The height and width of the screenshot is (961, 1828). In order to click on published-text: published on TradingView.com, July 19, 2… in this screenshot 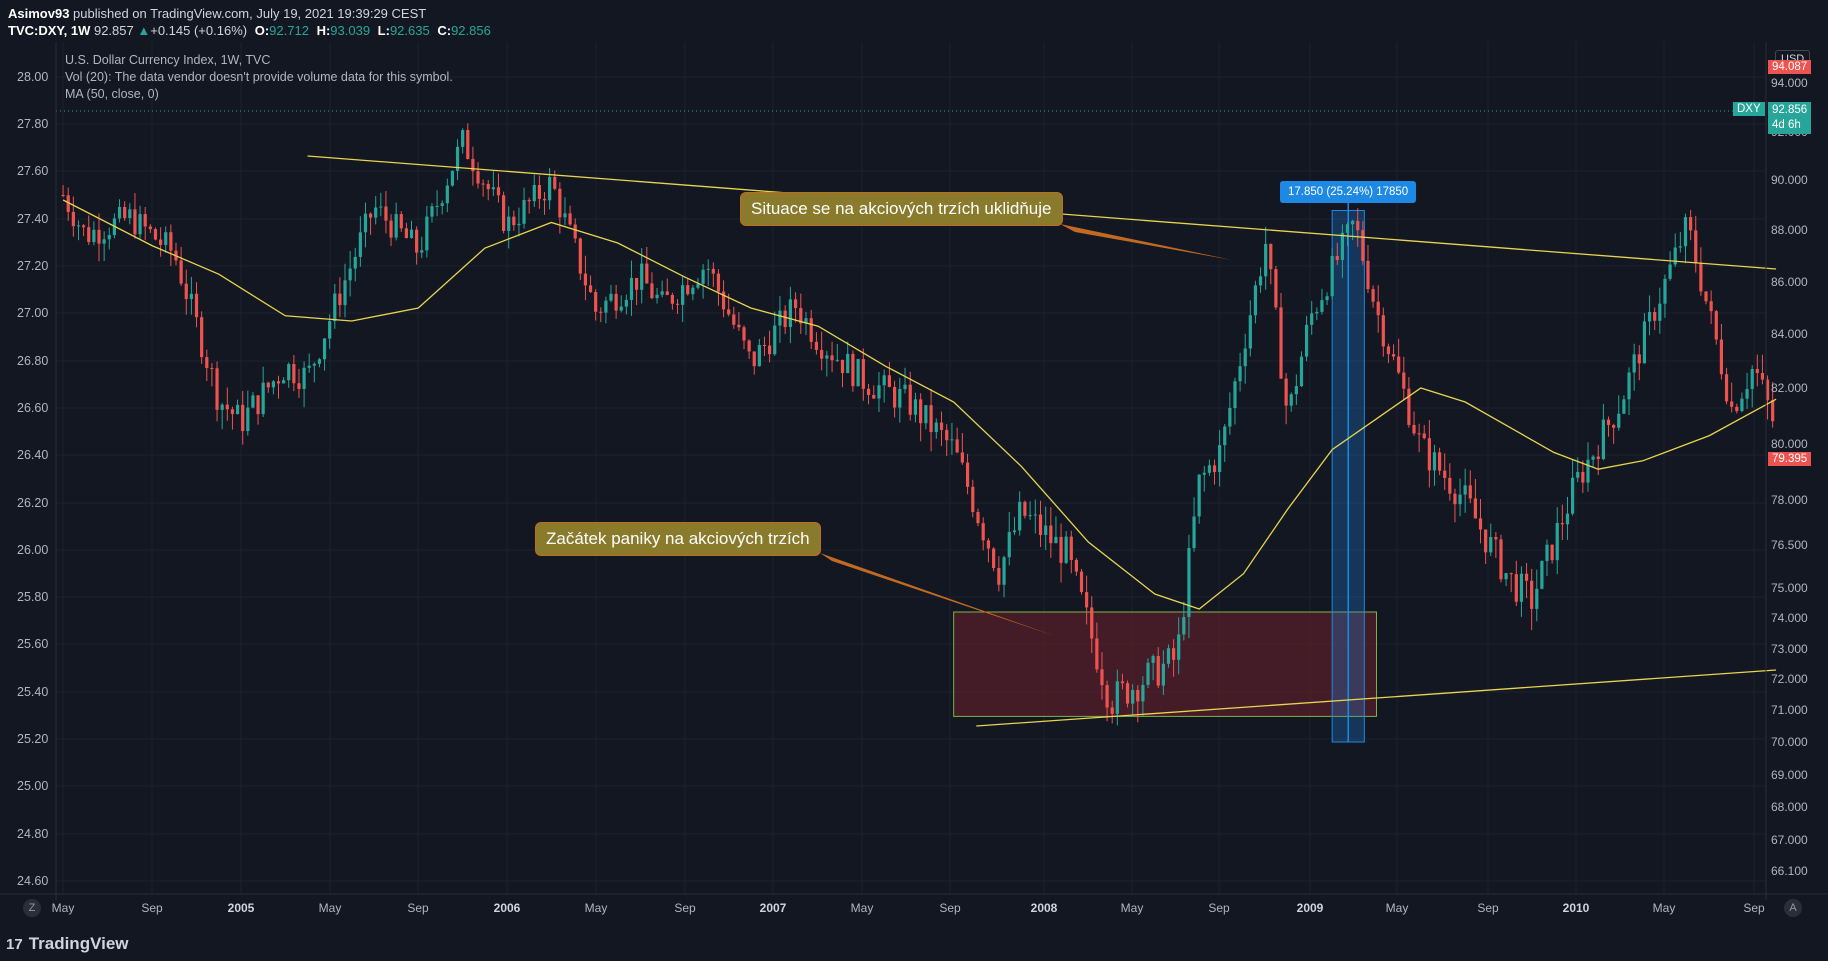, I will do `click(248, 13)`.